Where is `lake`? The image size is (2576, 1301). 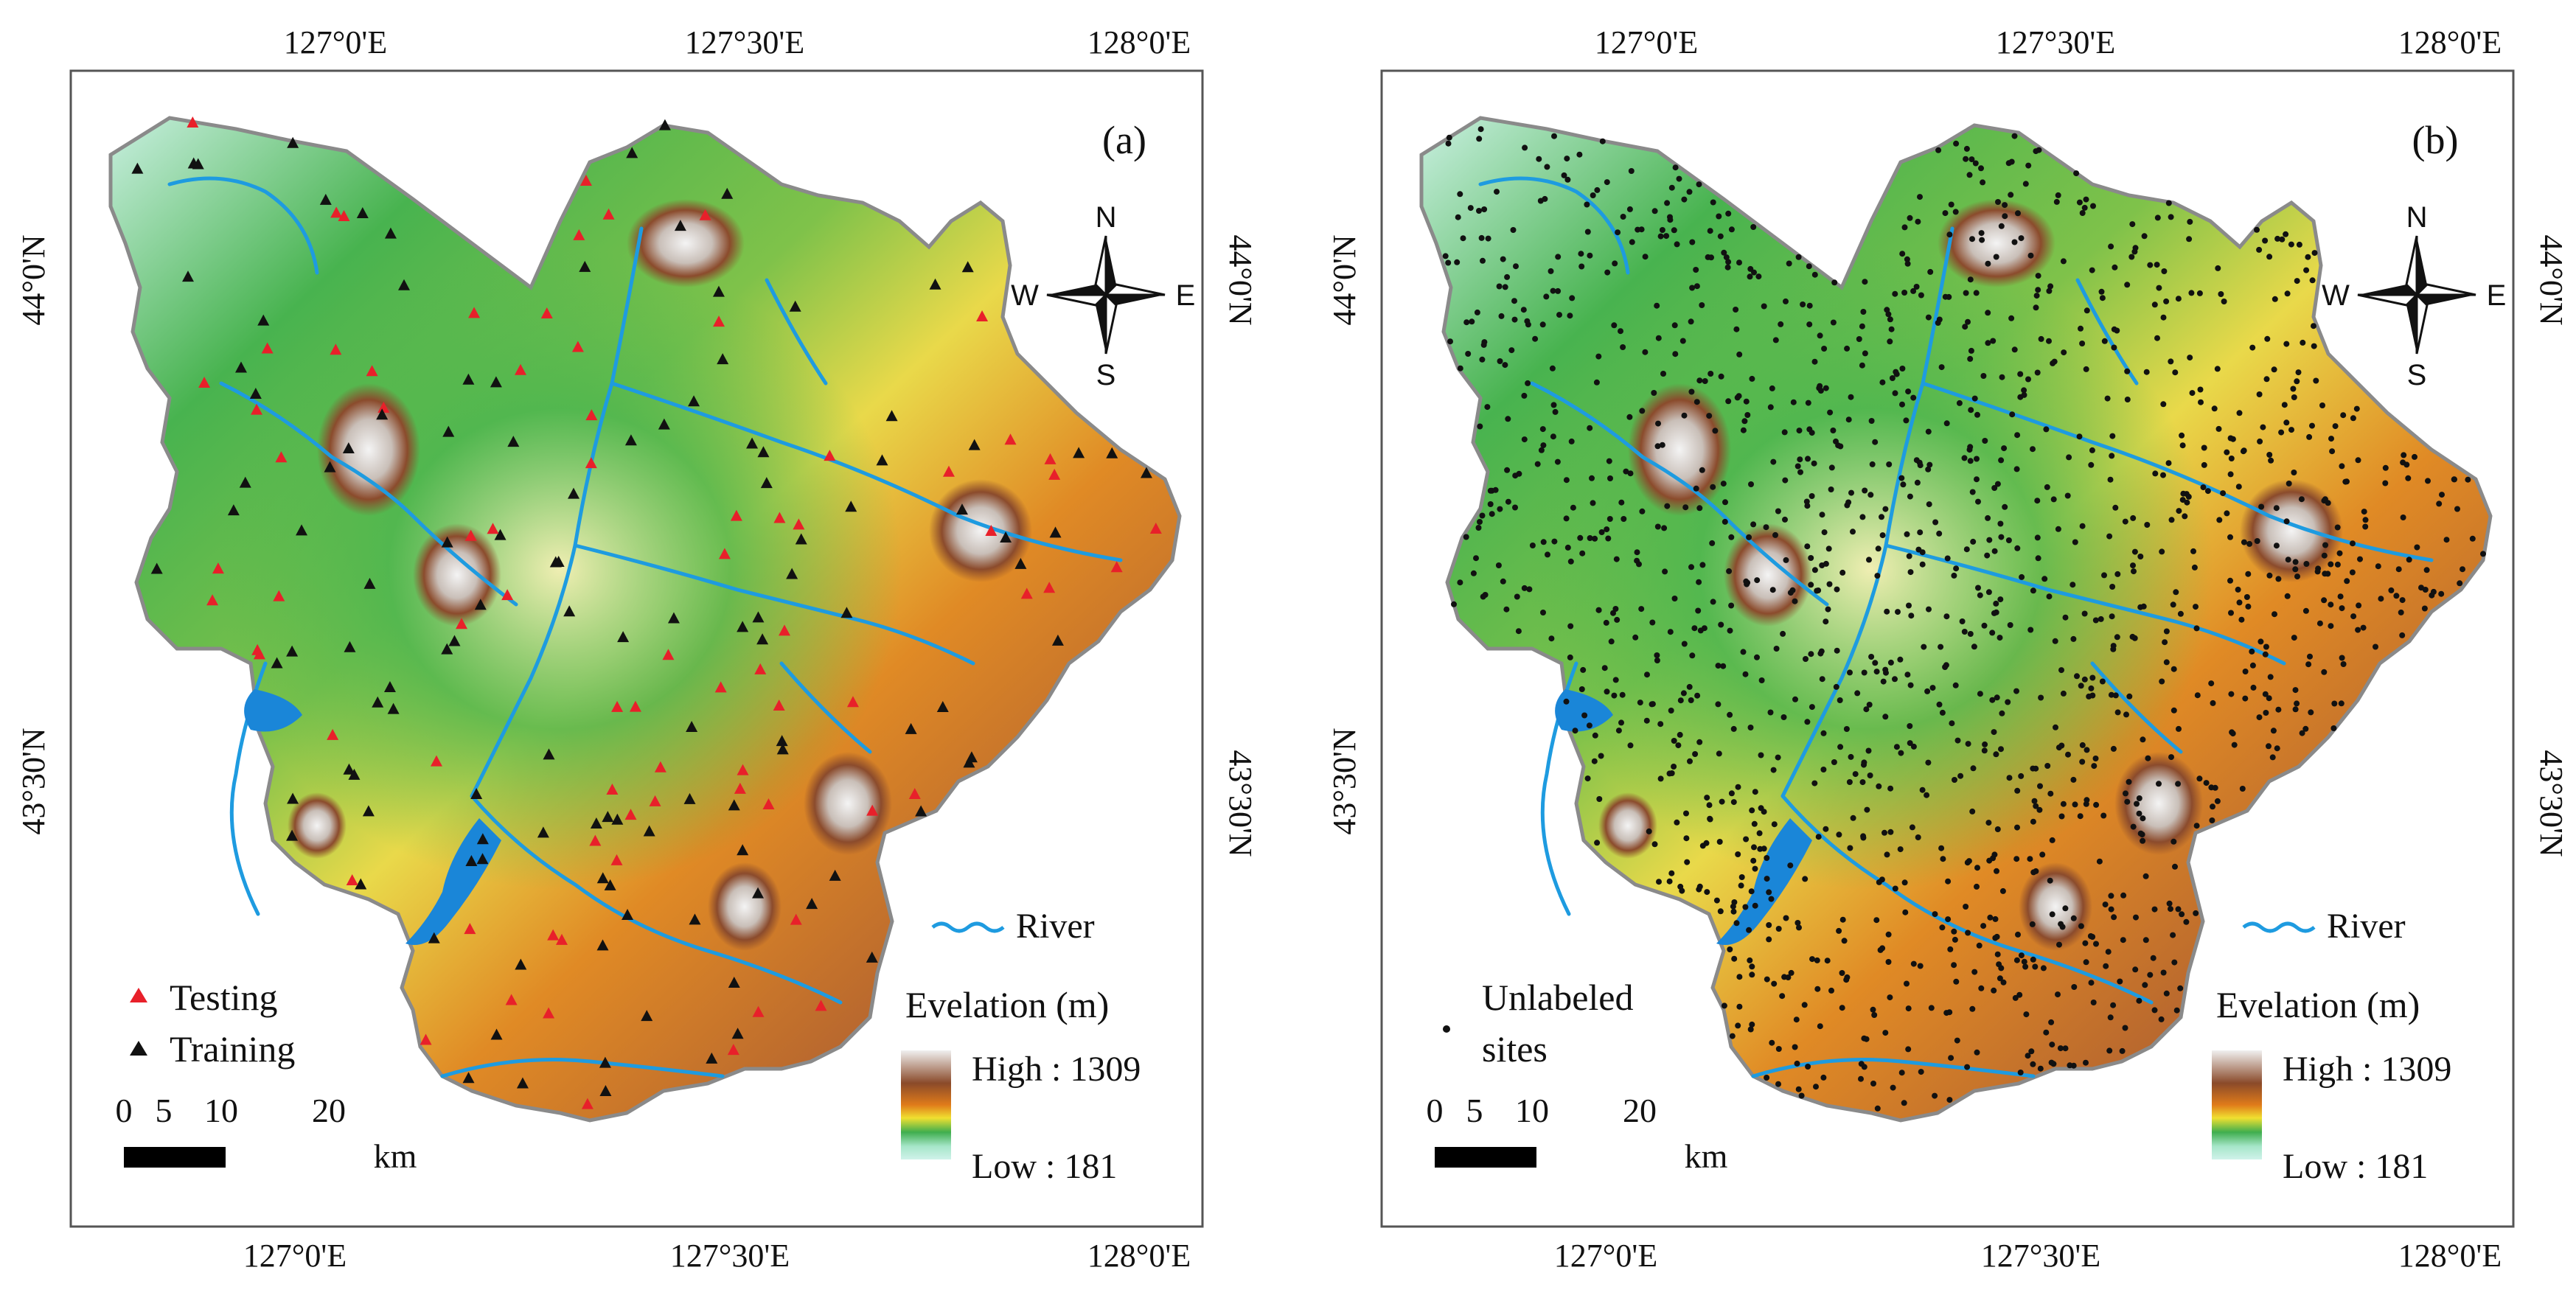
lake is located at coordinates (1584, 710).